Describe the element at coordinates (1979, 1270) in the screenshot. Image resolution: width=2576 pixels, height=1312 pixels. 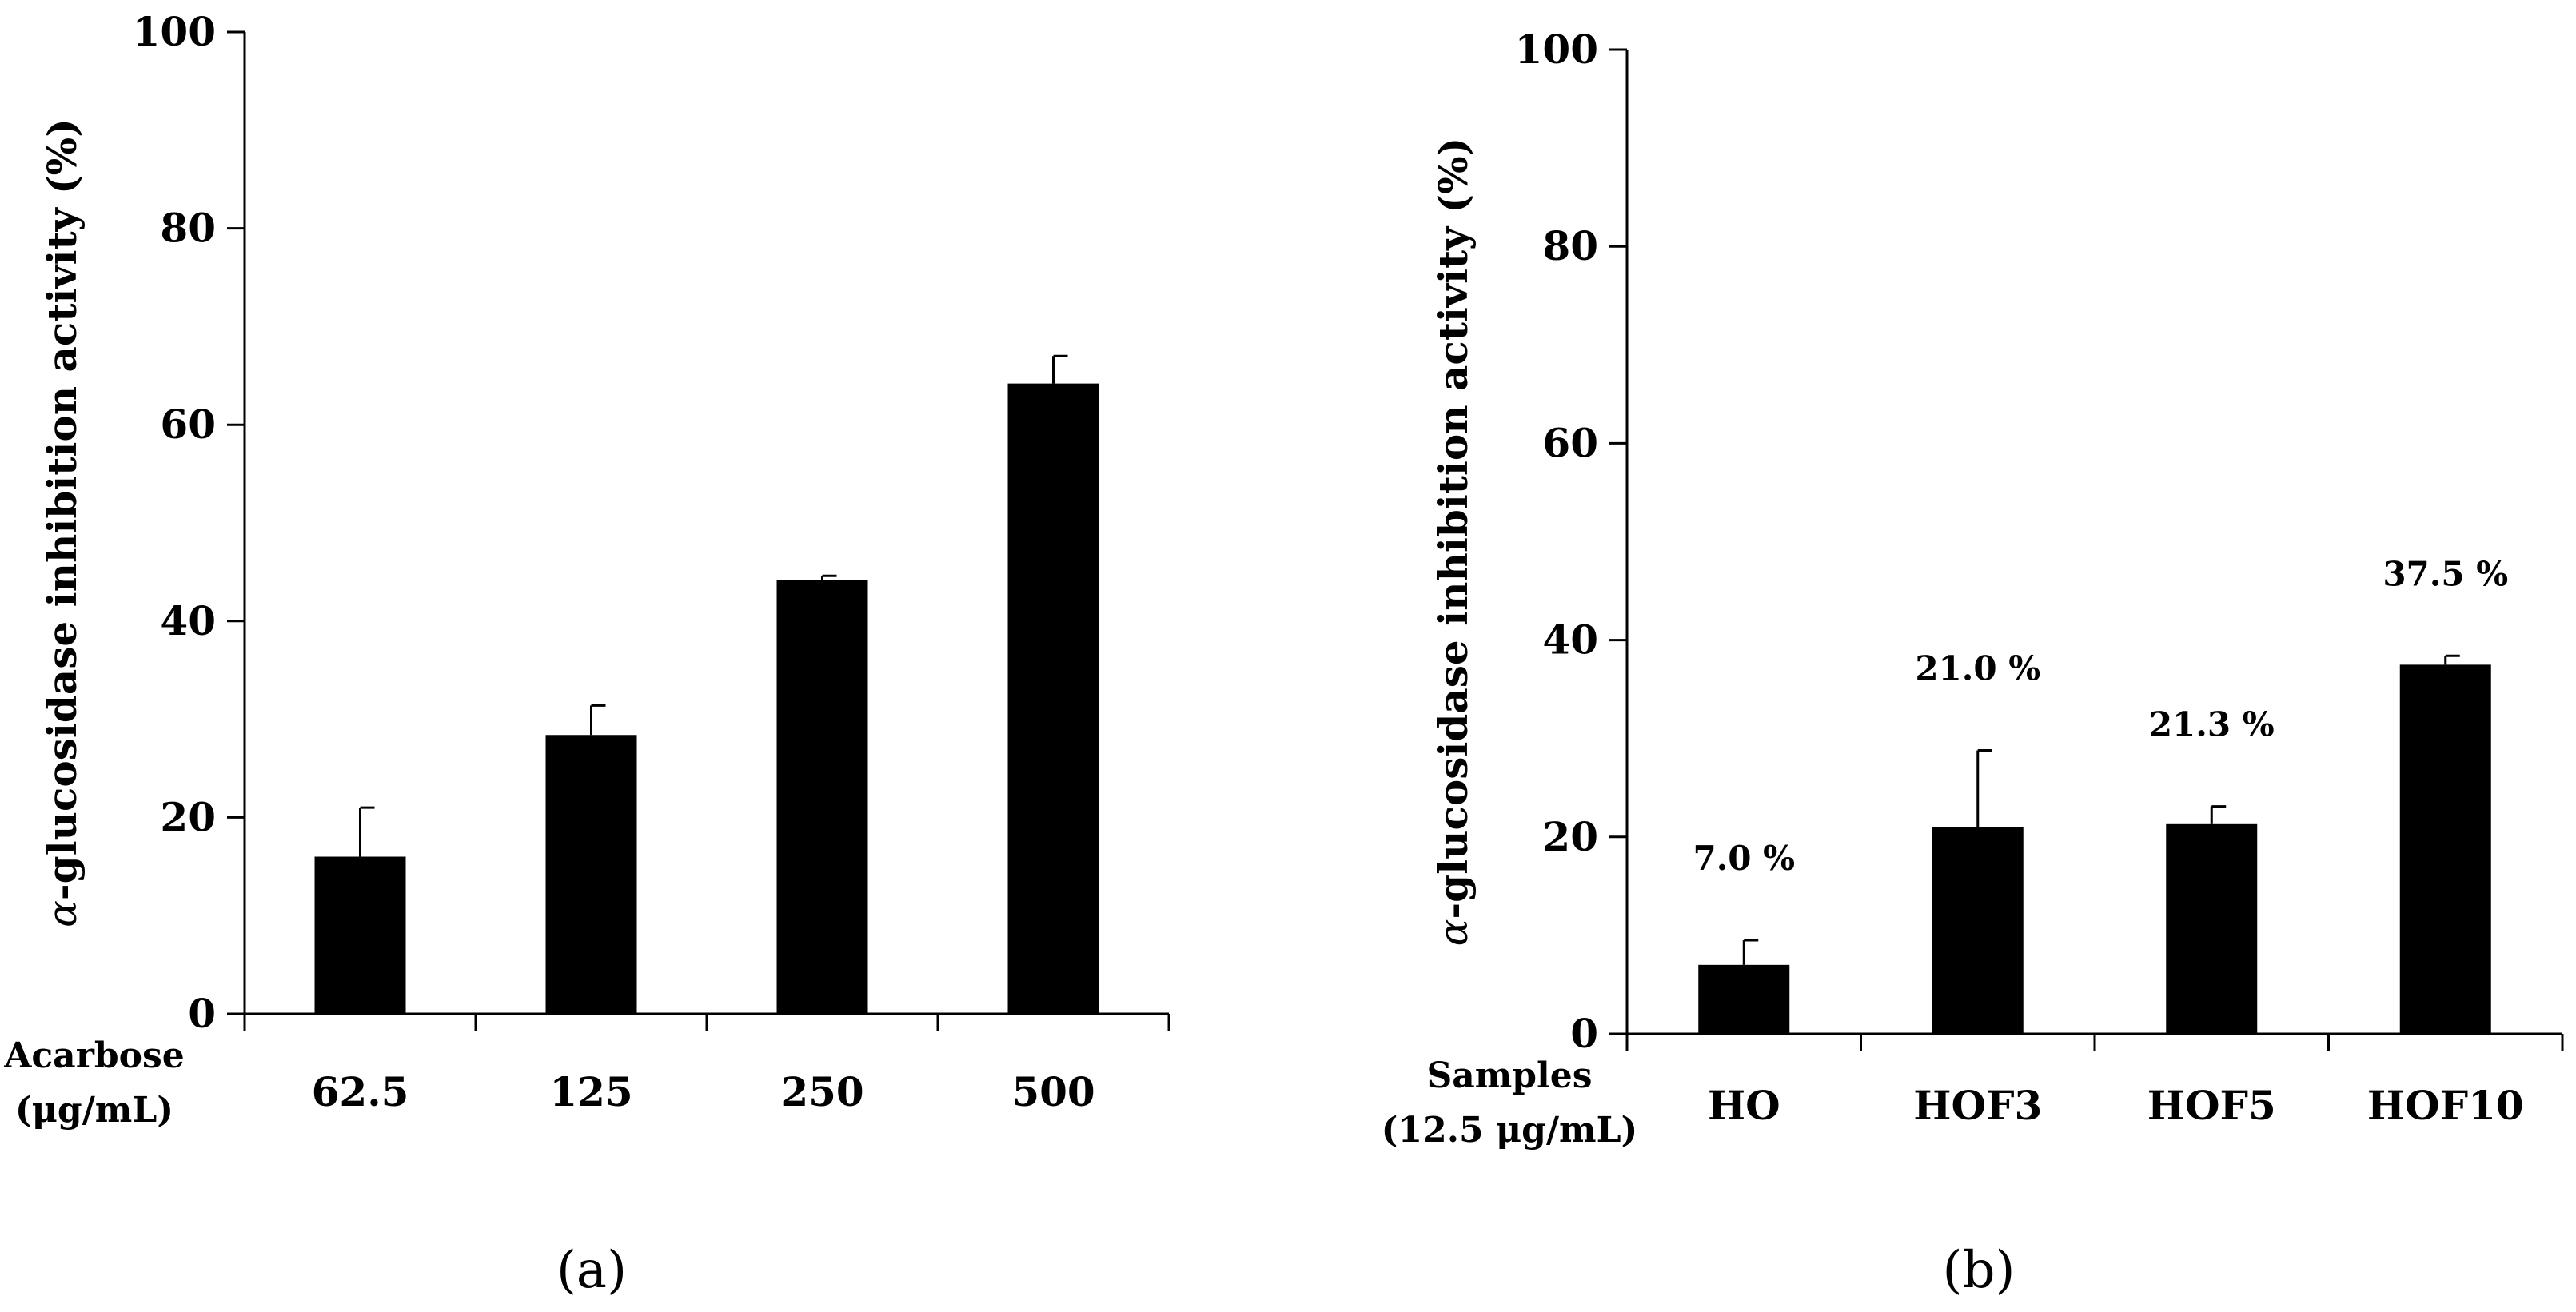
I see `panel-label: (b)` at that location.